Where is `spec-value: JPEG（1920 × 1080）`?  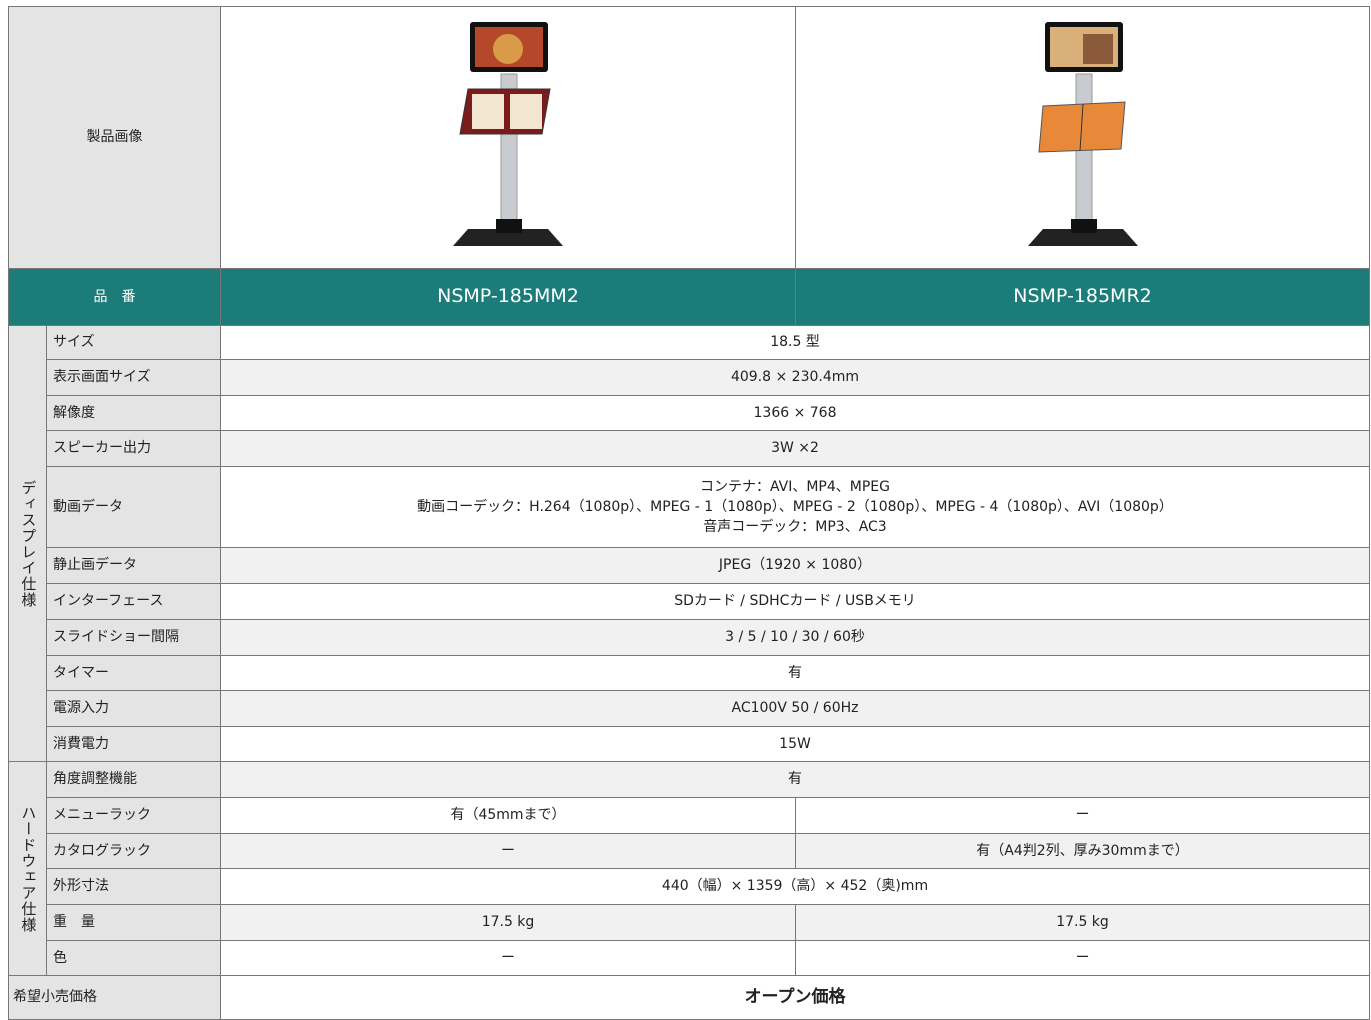 spec-value: JPEG（1920 × 1080） is located at coordinates (795, 565).